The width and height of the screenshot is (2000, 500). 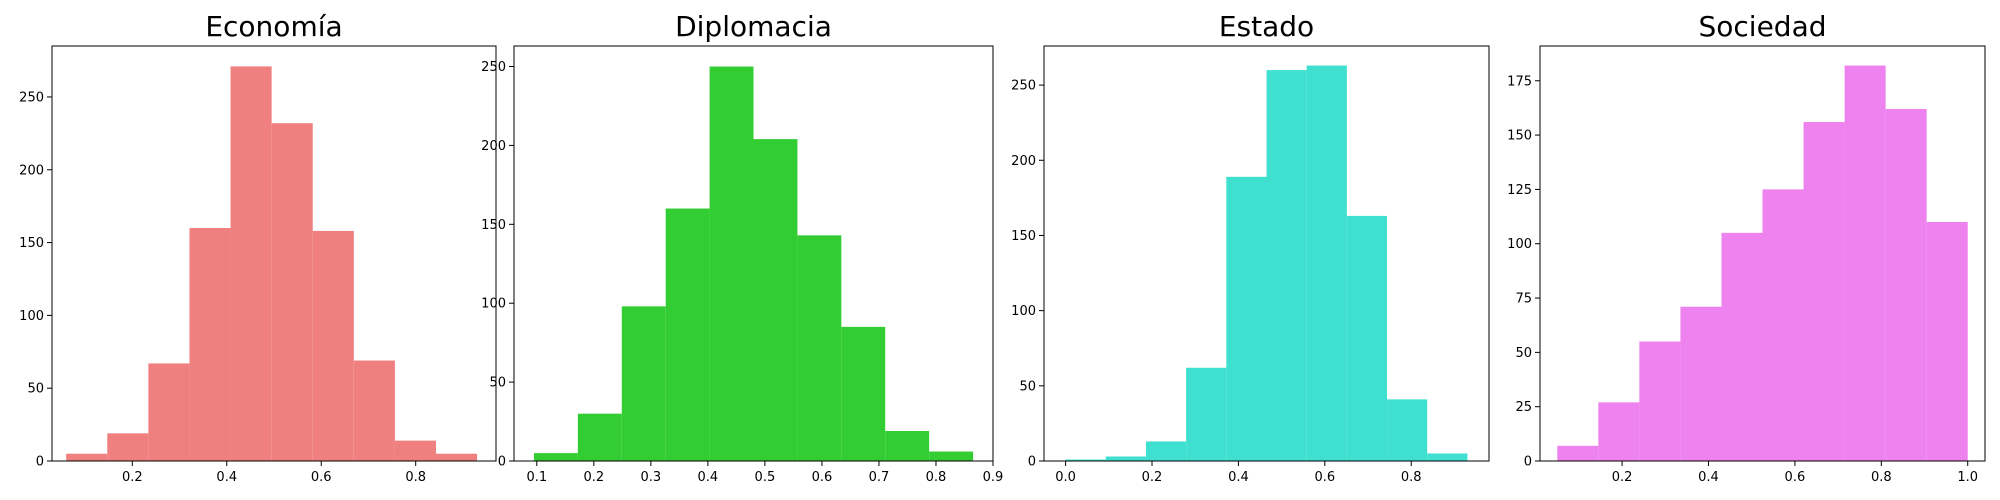 I want to click on panel-title: Economía, so click(x=273, y=26).